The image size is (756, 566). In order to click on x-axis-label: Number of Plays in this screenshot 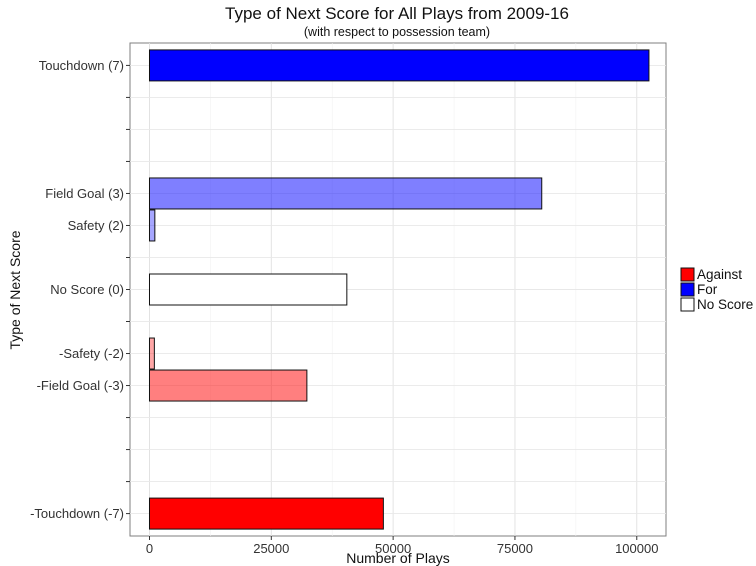, I will do `click(397, 558)`.